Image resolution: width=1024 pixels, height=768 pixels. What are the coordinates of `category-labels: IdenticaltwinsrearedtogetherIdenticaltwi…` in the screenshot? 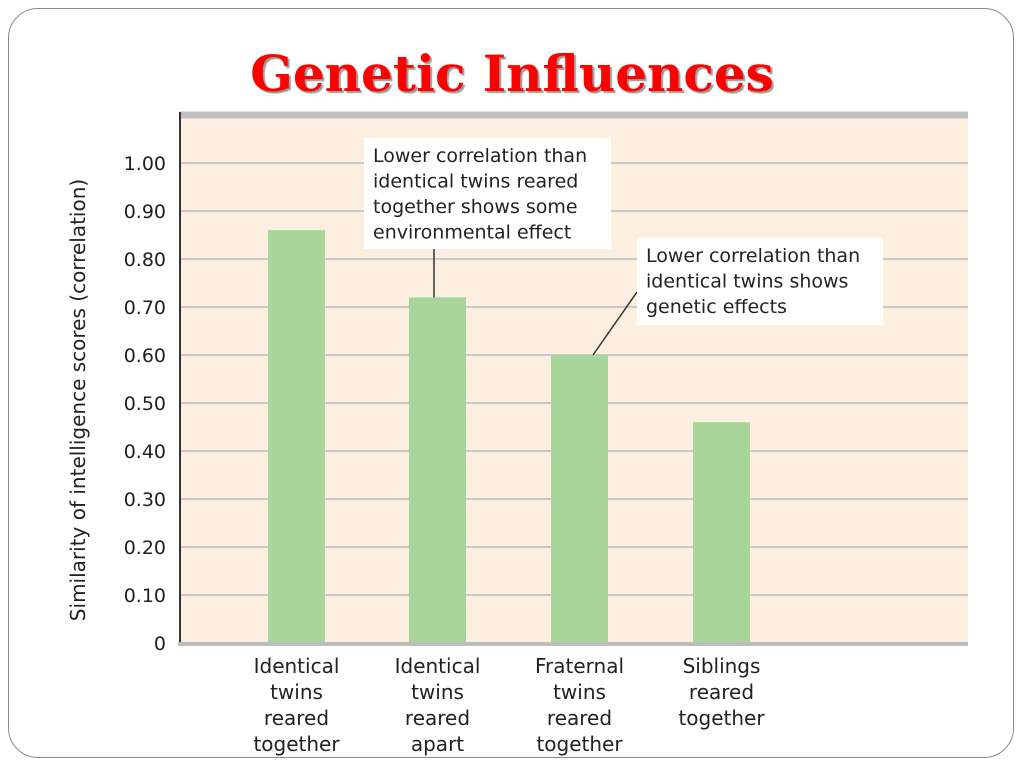 It's located at (509, 705).